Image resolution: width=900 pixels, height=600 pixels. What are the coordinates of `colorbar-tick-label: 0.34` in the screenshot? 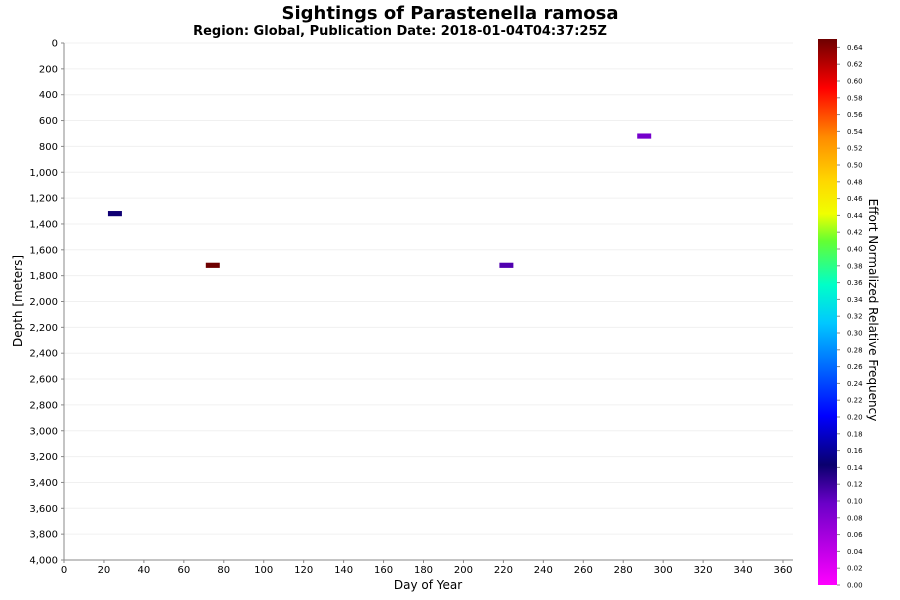 It's located at (855, 300).